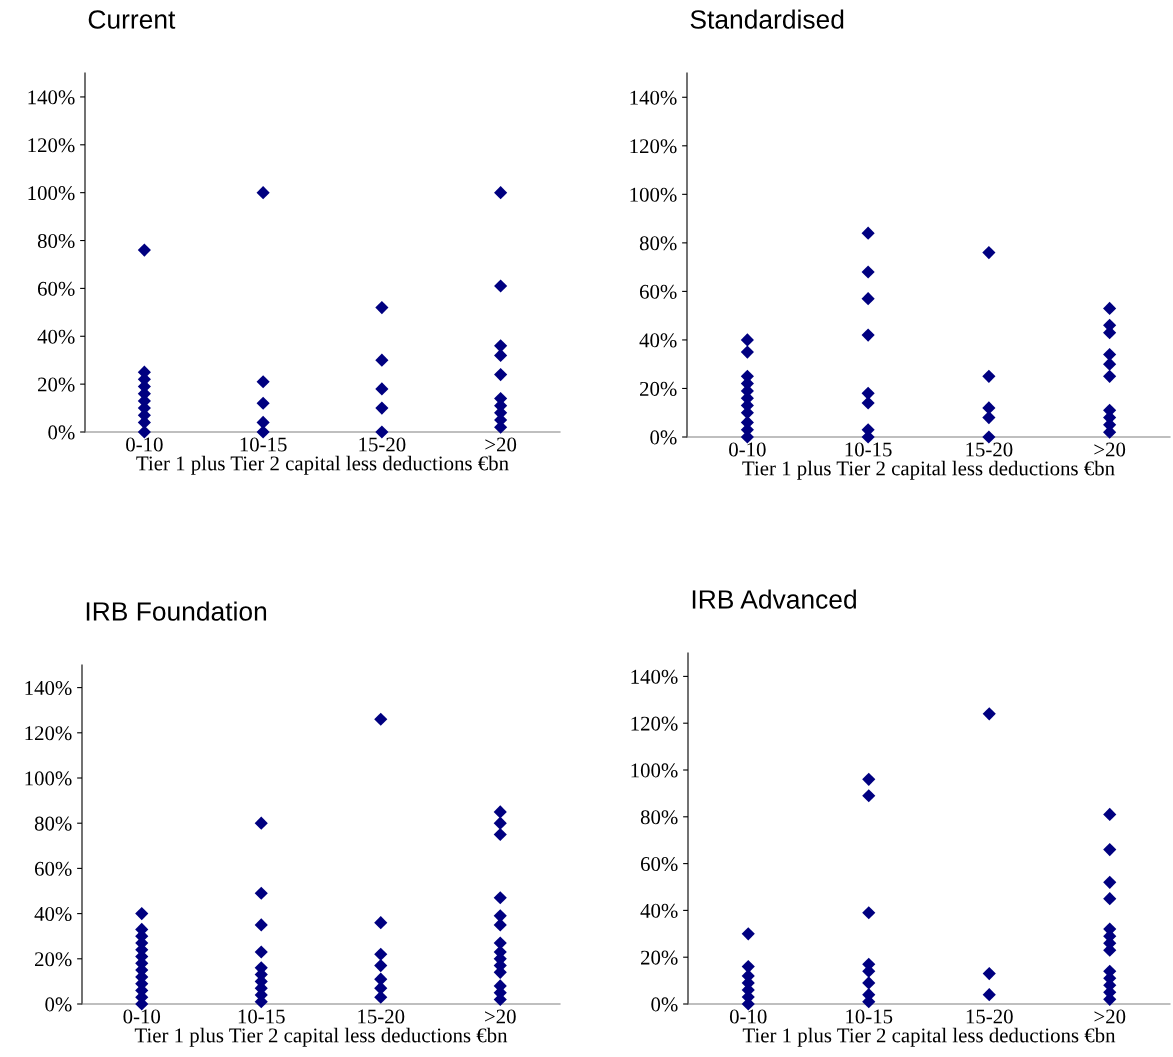  What do you see at coordinates (132, 19) in the screenshot?
I see `chart-title: Current` at bounding box center [132, 19].